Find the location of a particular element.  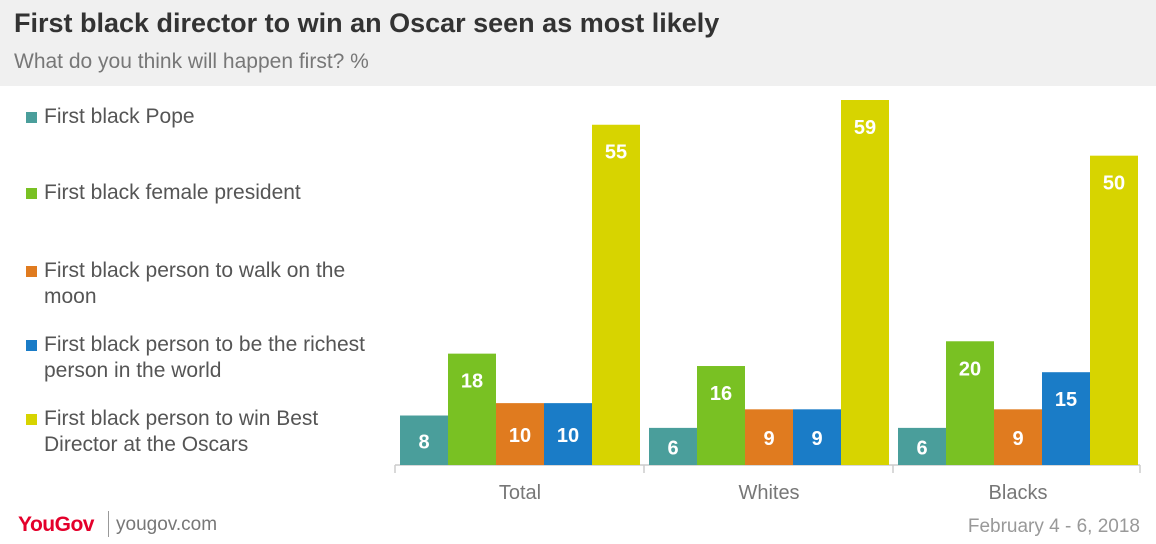

chart-subtitle: What do you think will happen first? % is located at coordinates (191, 61).